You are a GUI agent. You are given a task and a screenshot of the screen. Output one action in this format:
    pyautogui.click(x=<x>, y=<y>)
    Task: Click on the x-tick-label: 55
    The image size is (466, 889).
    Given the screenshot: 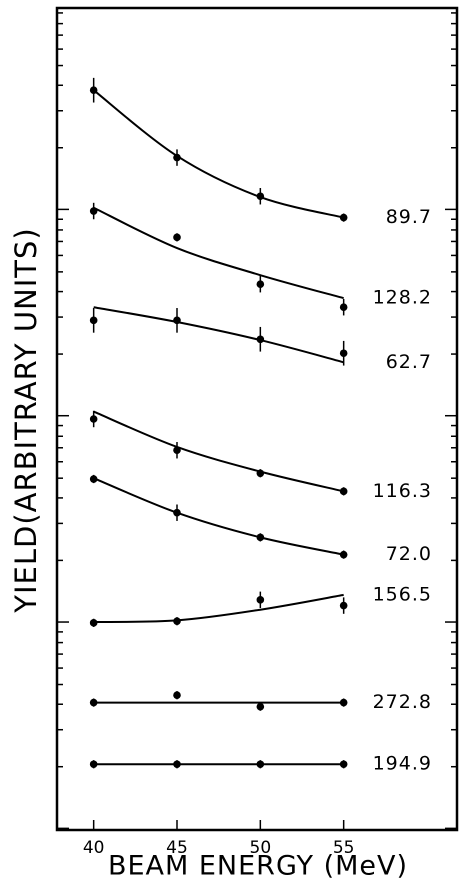 What is the action you would take?
    pyautogui.click(x=344, y=848)
    